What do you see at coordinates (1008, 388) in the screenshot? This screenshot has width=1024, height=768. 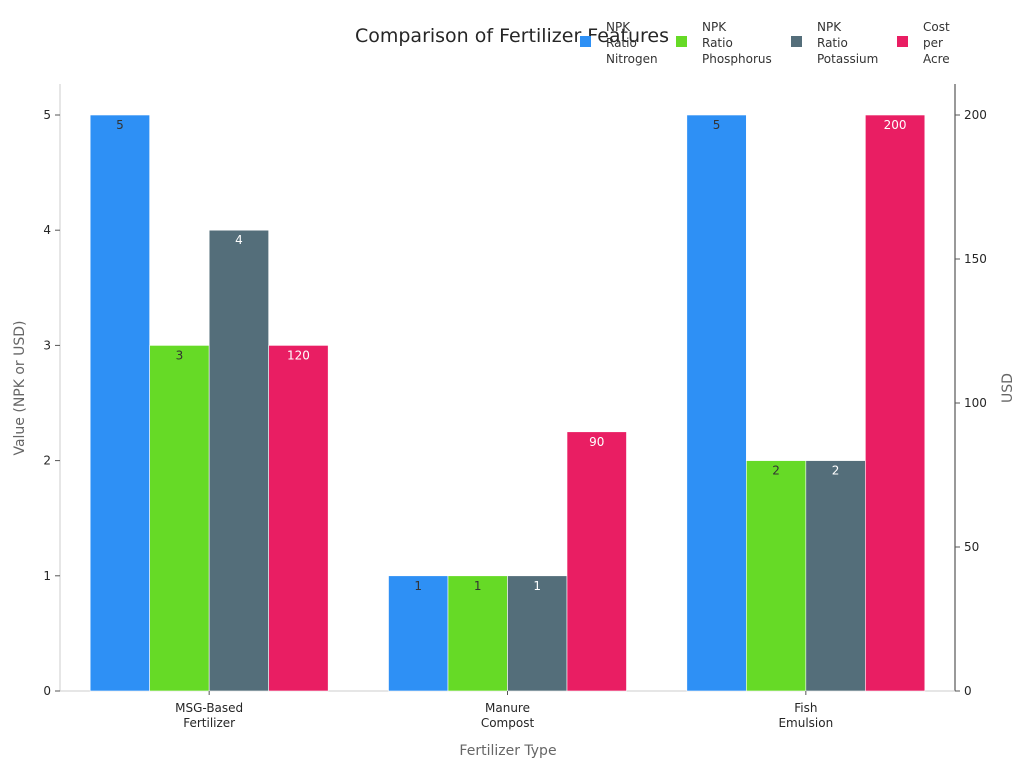 I see `y2-axis-label: USD` at bounding box center [1008, 388].